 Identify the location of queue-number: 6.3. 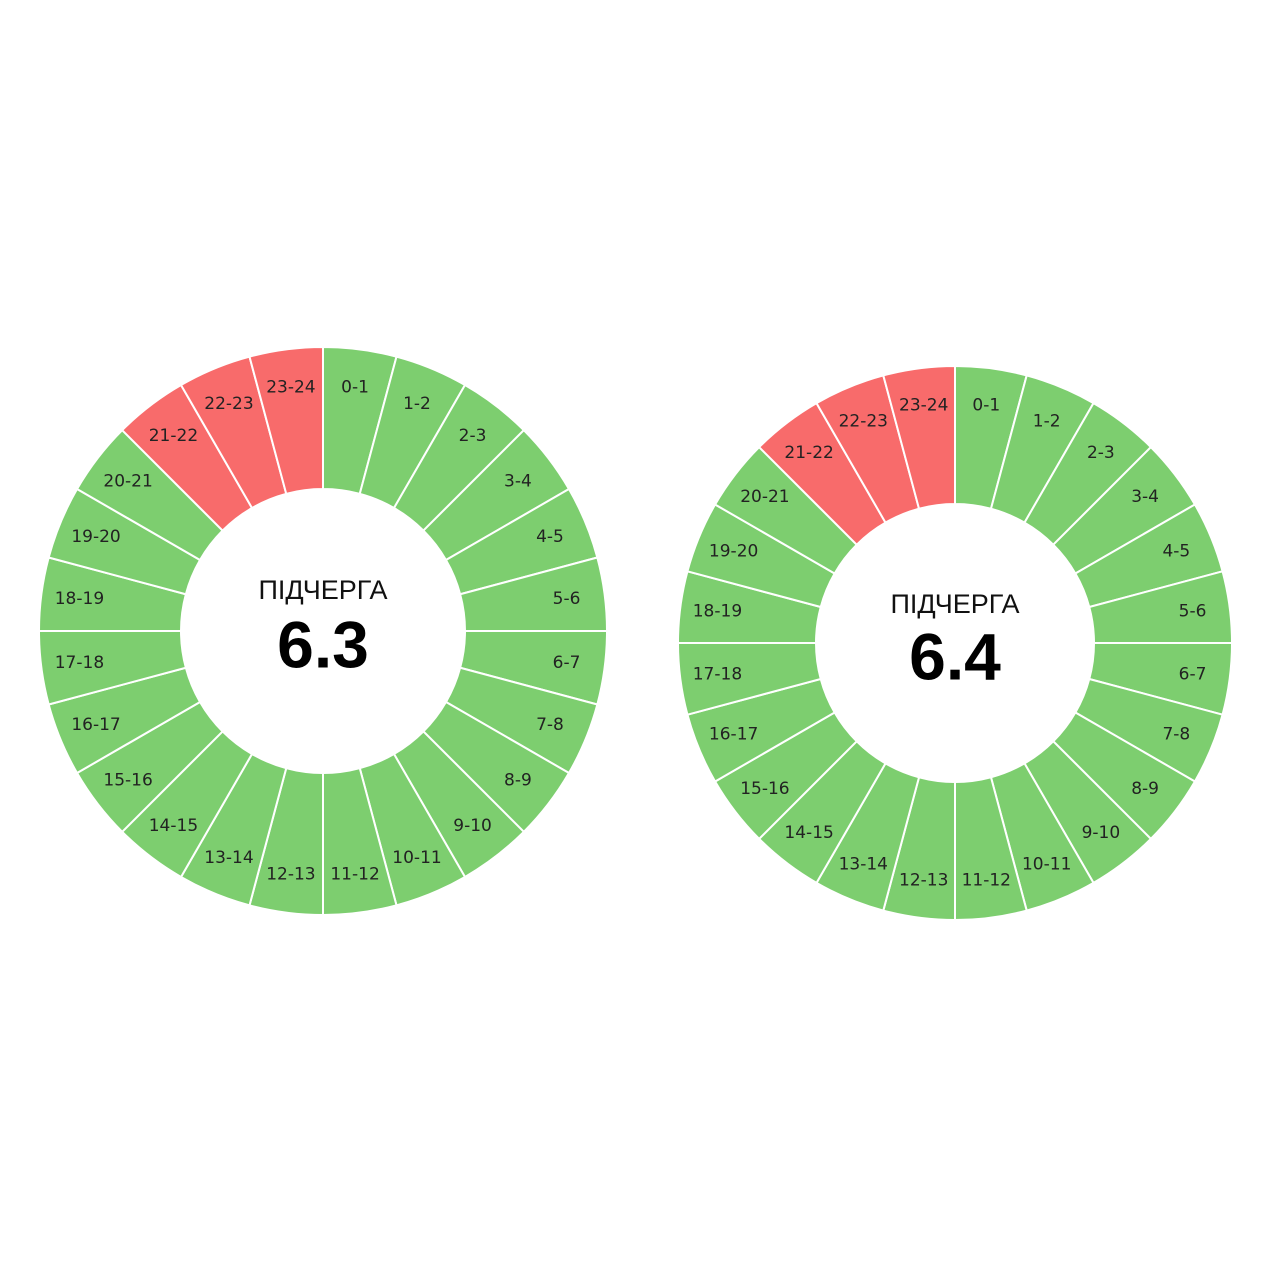
(323, 644).